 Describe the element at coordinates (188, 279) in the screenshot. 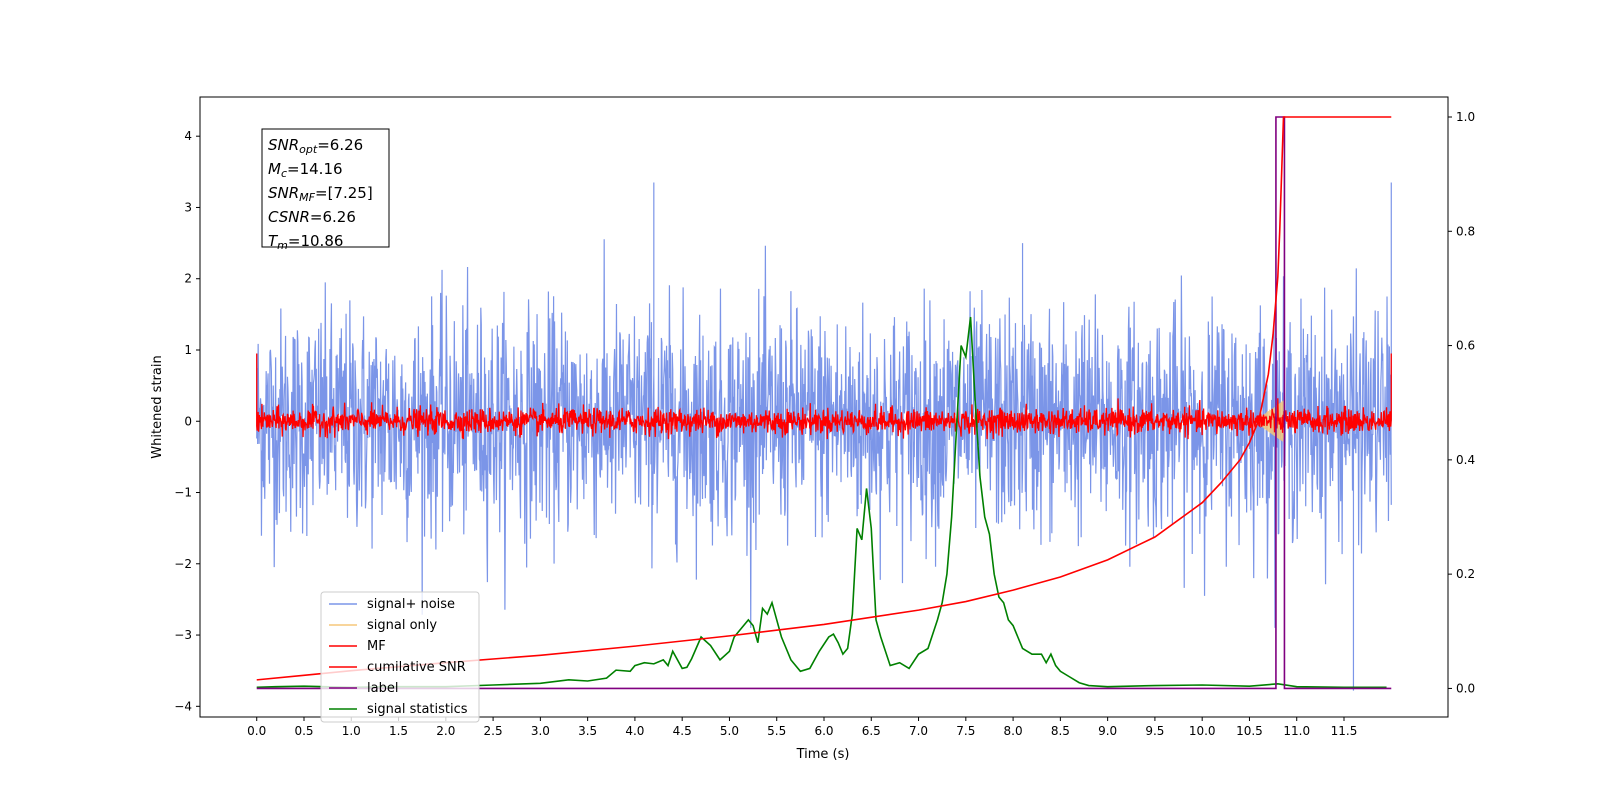

I see `y-tick-label-left: 2` at that location.